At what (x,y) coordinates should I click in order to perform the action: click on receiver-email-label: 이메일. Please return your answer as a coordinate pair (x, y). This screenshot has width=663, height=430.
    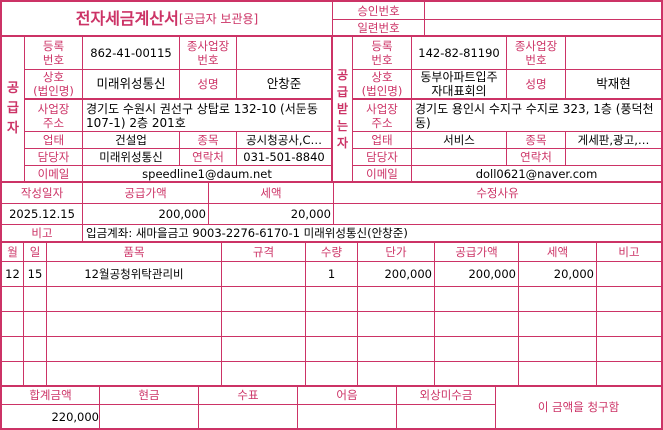
    Looking at the image, I should click on (382, 174).